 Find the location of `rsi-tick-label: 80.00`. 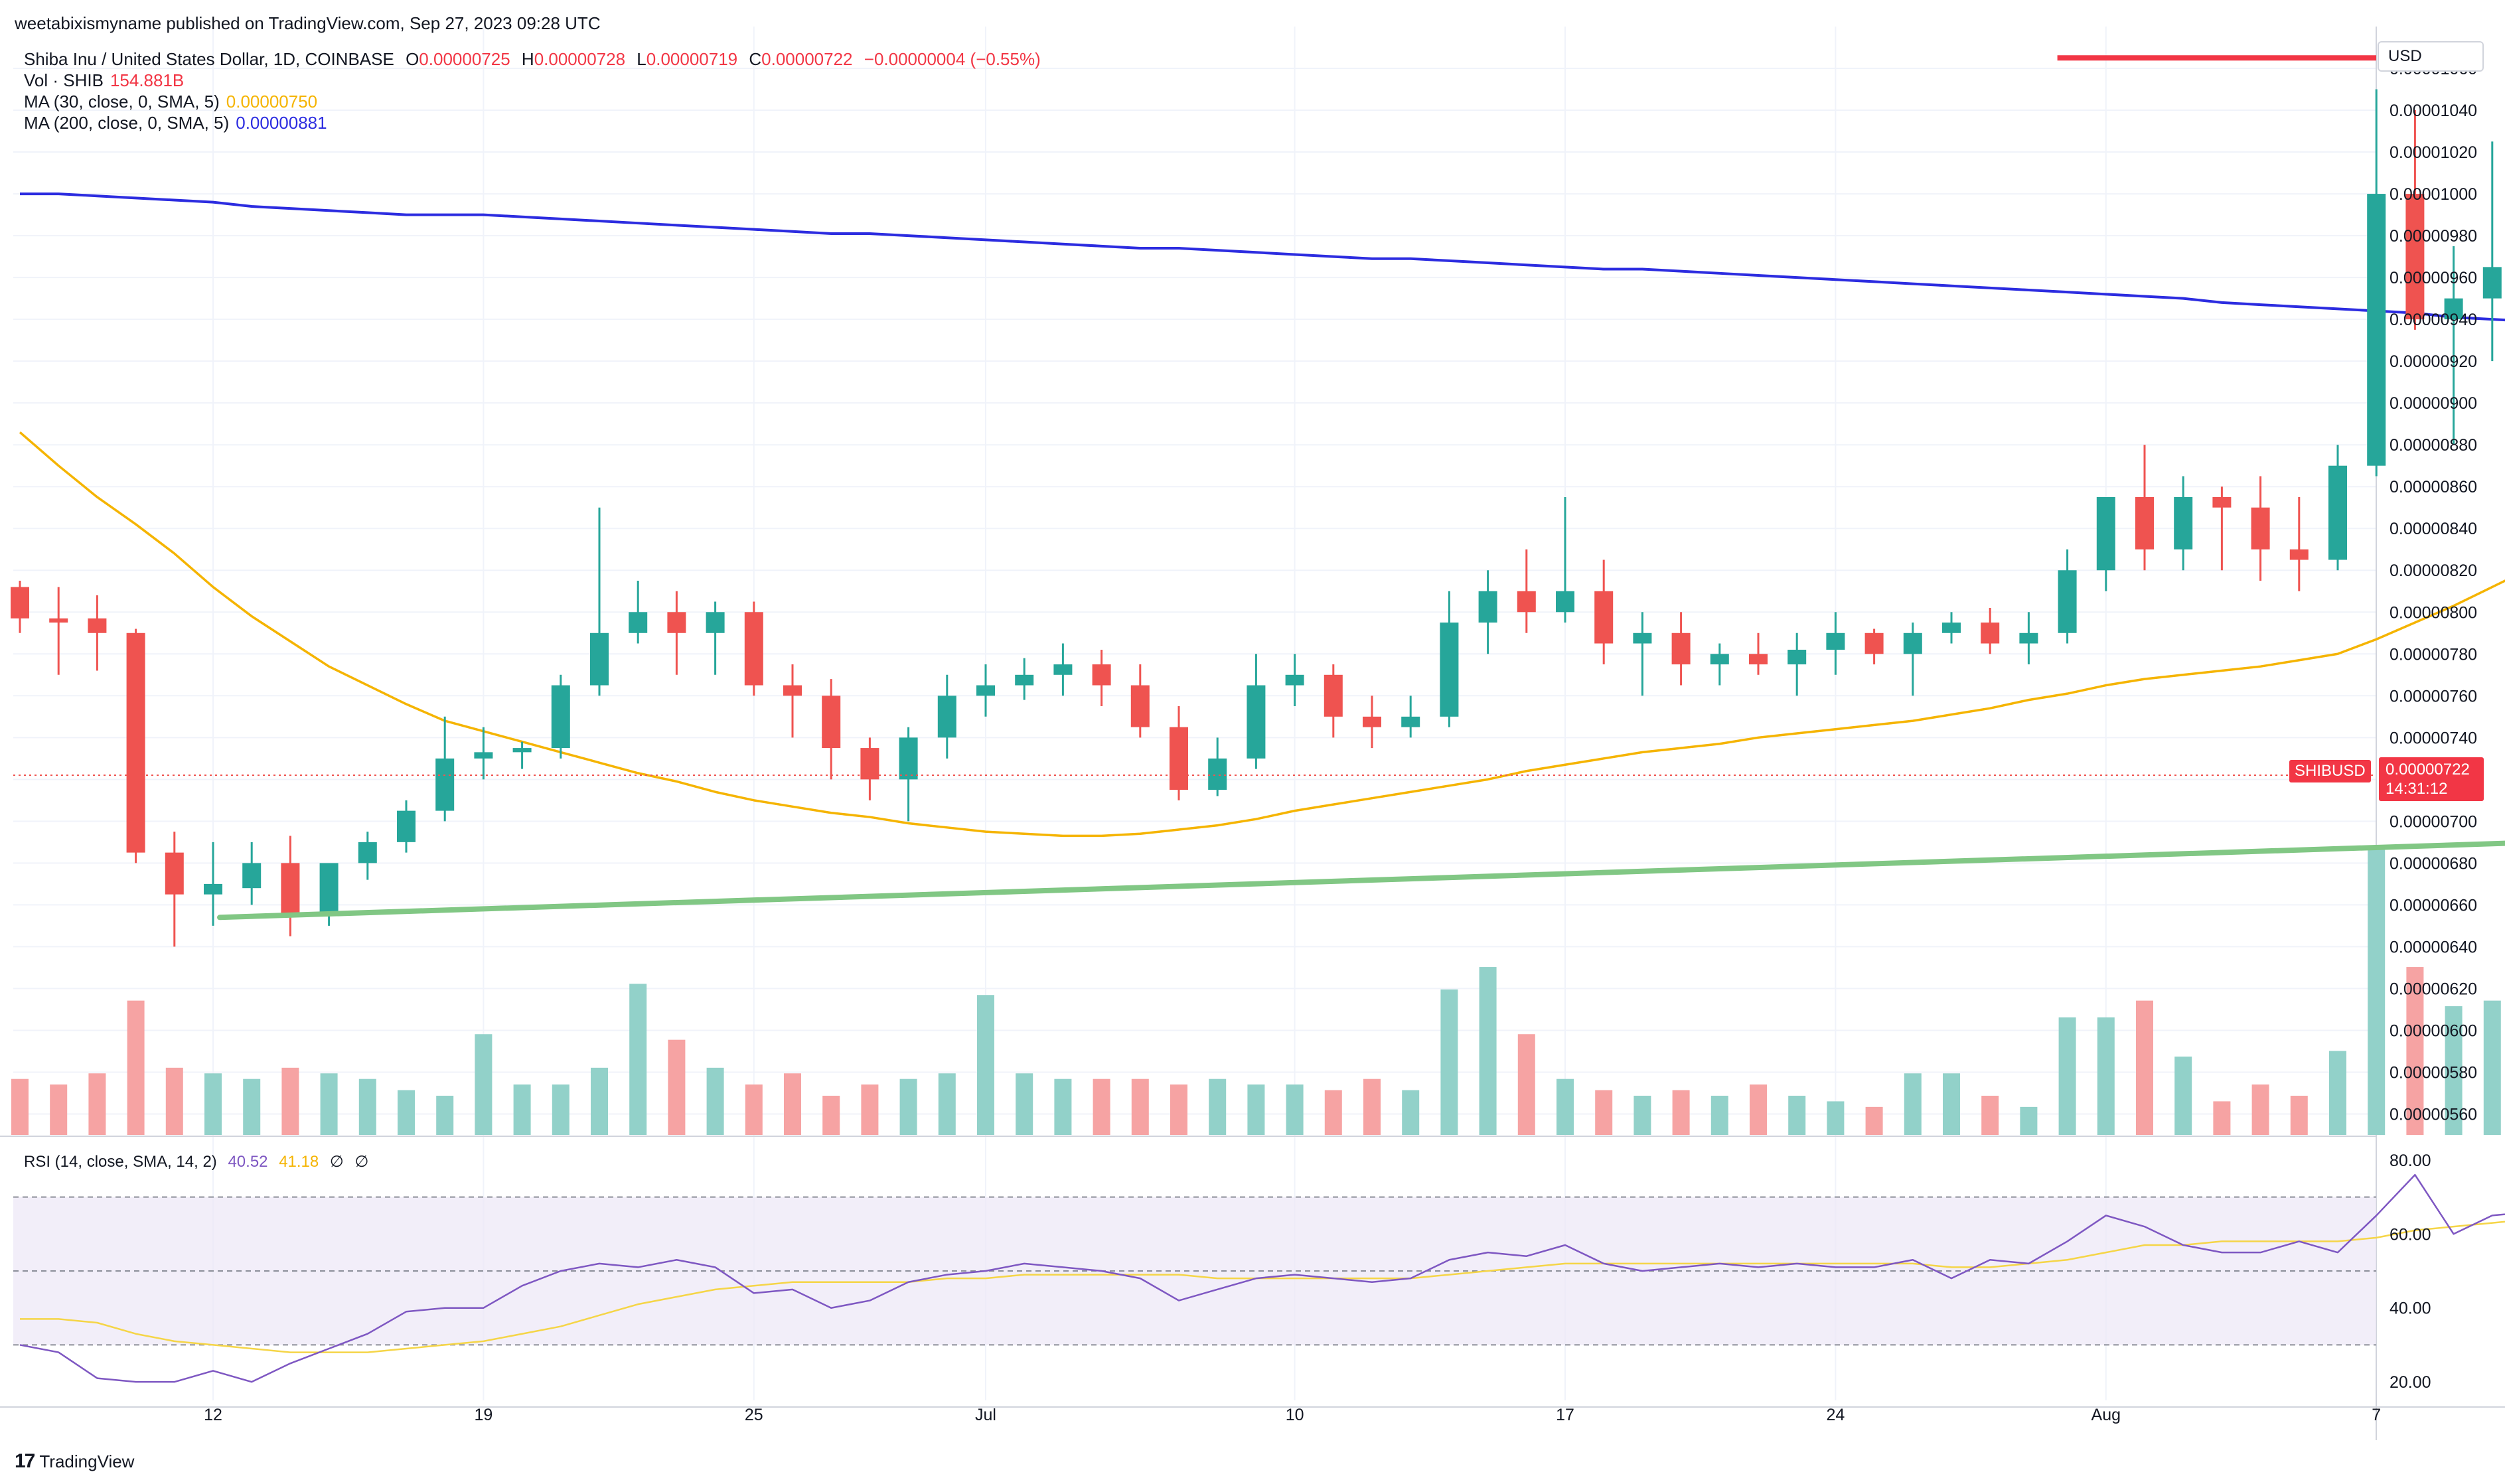

rsi-tick-label: 80.00 is located at coordinates (2411, 1160).